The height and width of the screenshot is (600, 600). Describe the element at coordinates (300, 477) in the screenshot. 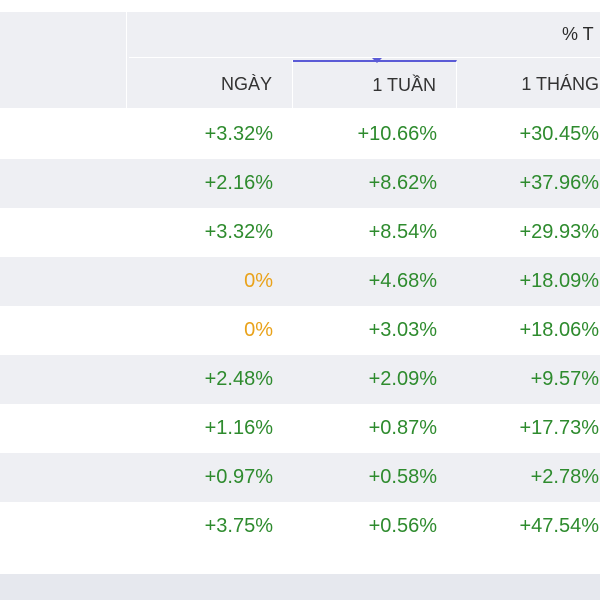

I see `table-row: +0.97% +0.58% +2.78%` at that location.